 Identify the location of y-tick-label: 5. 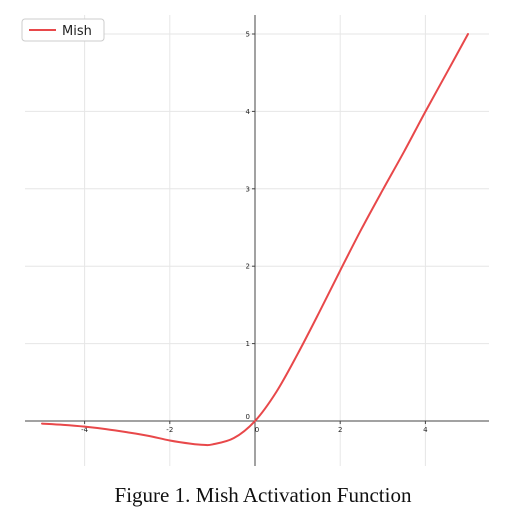
(248, 35).